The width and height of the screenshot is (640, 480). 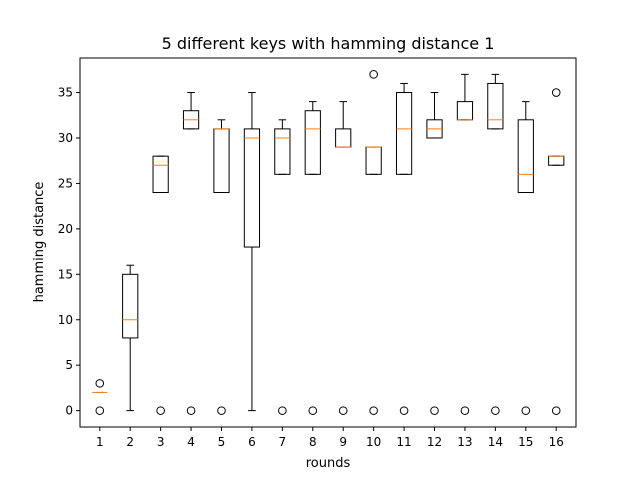 What do you see at coordinates (328, 463) in the screenshot?
I see `x-axis-label: rounds` at bounding box center [328, 463].